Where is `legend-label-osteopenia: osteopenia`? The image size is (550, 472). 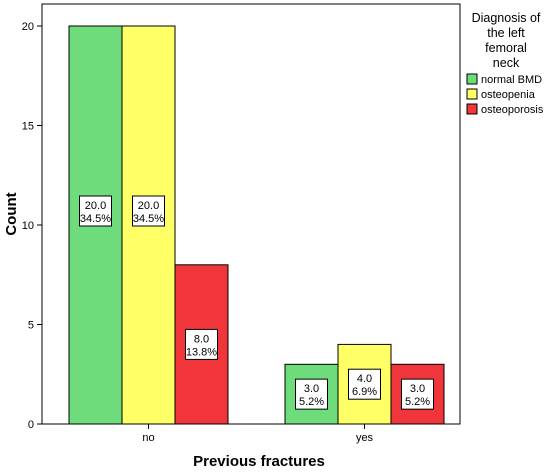
legend-label-osteopenia: osteopenia is located at coordinates (508, 95).